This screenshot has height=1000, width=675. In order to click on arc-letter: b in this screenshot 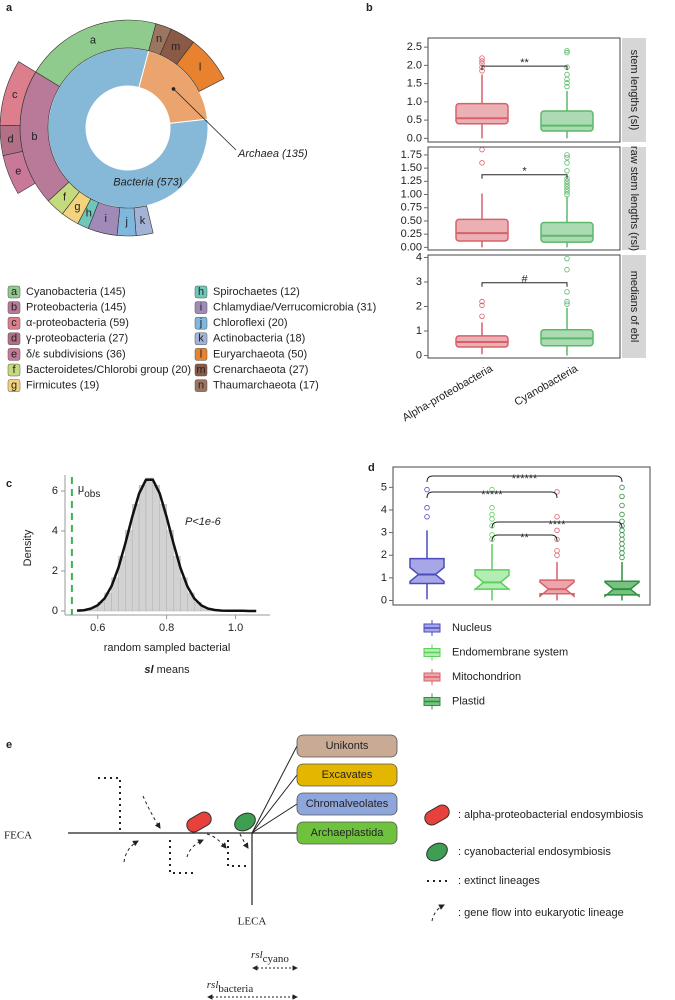, I will do `click(34, 137)`.